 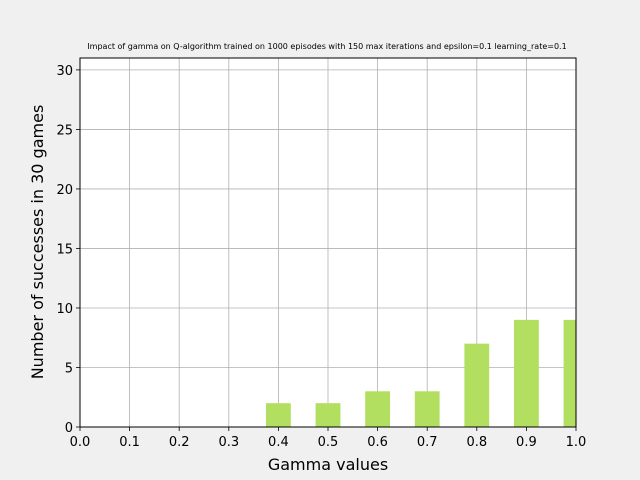 What do you see at coordinates (526, 442) in the screenshot?
I see `x-tick-label: 0.9` at bounding box center [526, 442].